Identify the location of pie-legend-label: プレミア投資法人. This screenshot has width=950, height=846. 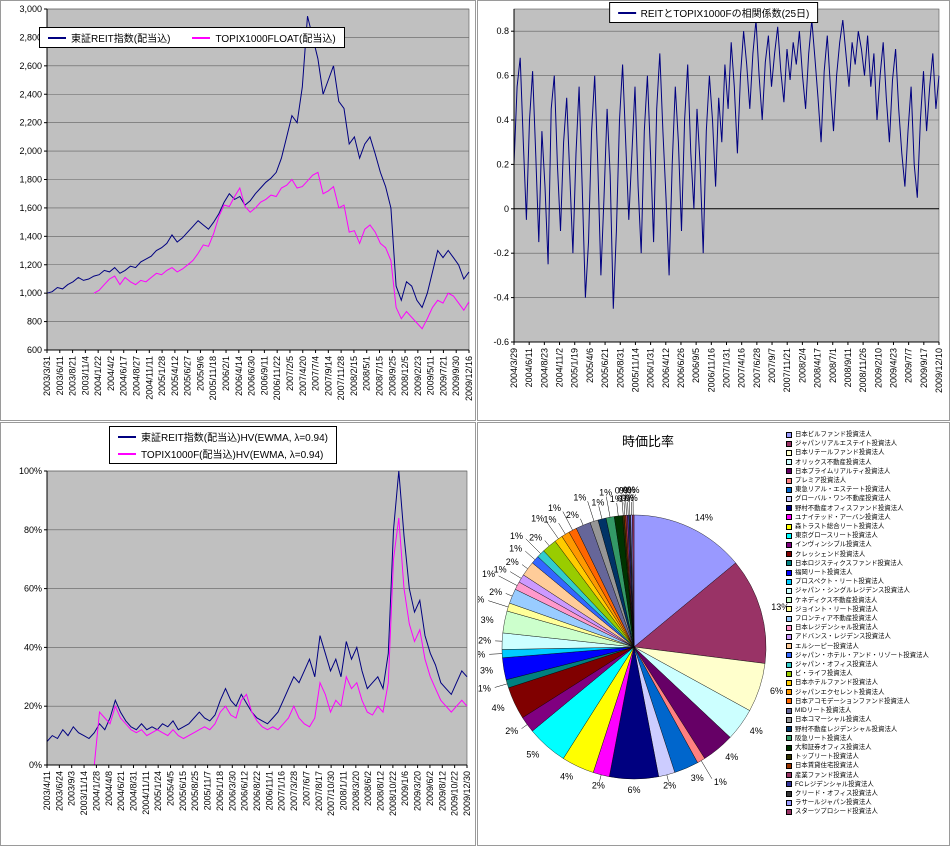
(821, 481).